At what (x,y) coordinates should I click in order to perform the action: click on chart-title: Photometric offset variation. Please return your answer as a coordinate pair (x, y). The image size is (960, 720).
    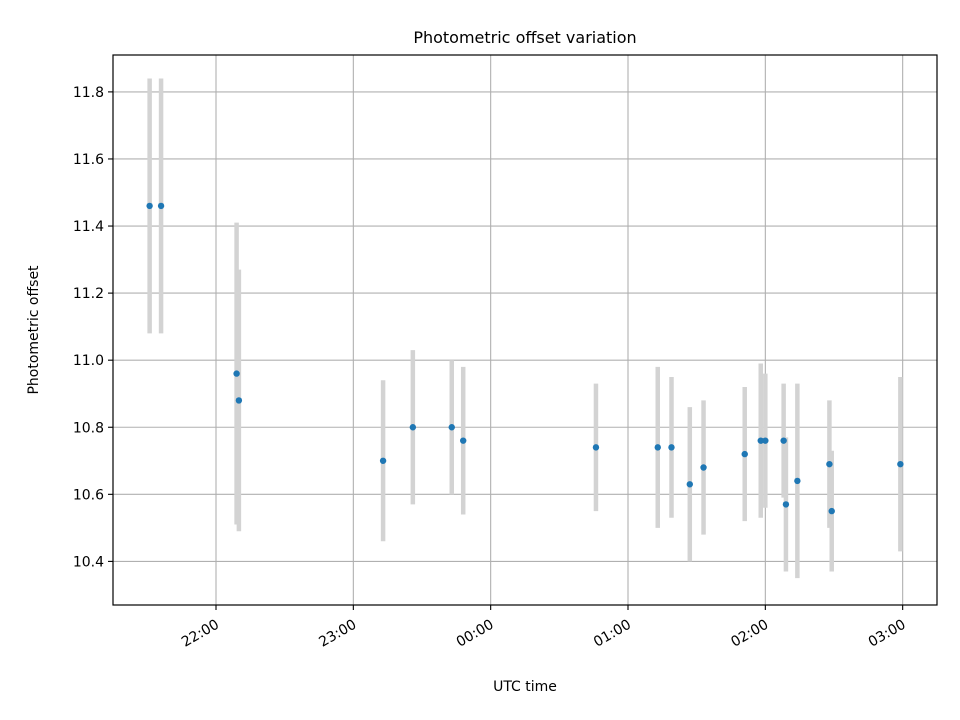
    Looking at the image, I should click on (524, 37).